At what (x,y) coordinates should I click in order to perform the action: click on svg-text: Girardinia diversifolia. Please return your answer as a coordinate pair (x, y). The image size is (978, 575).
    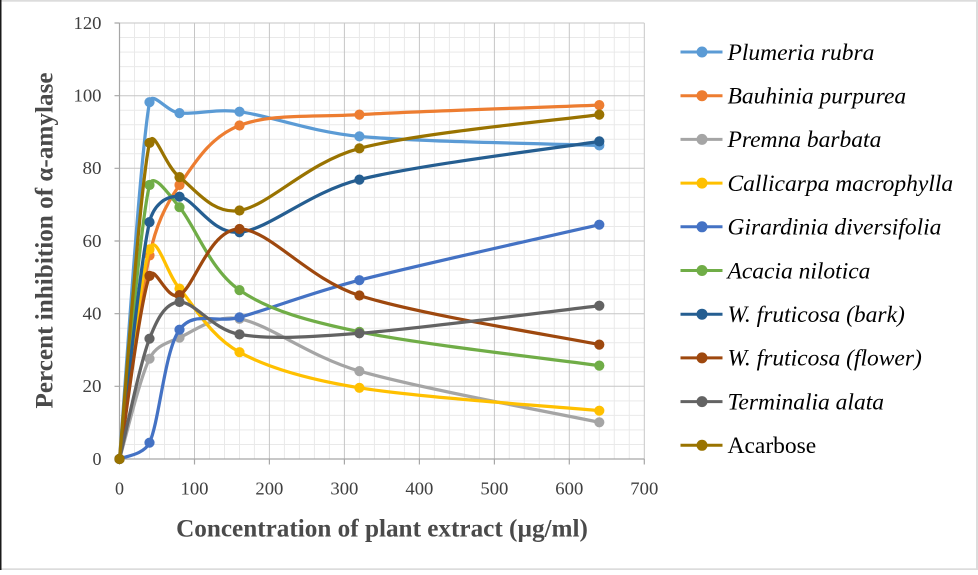
    Looking at the image, I should click on (835, 228).